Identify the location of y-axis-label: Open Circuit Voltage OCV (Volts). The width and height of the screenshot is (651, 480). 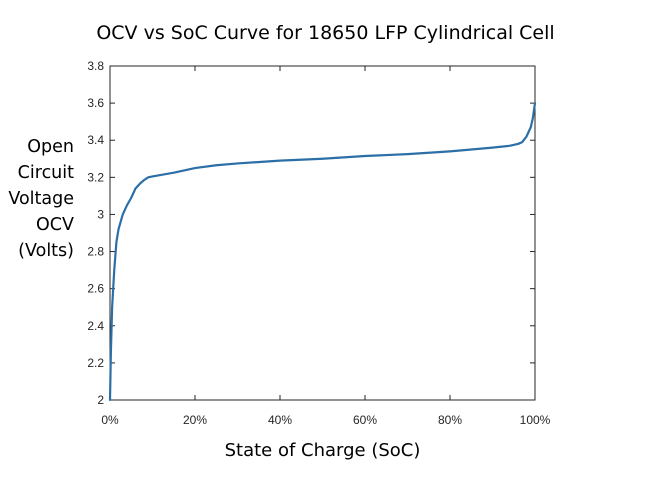
(38, 199).